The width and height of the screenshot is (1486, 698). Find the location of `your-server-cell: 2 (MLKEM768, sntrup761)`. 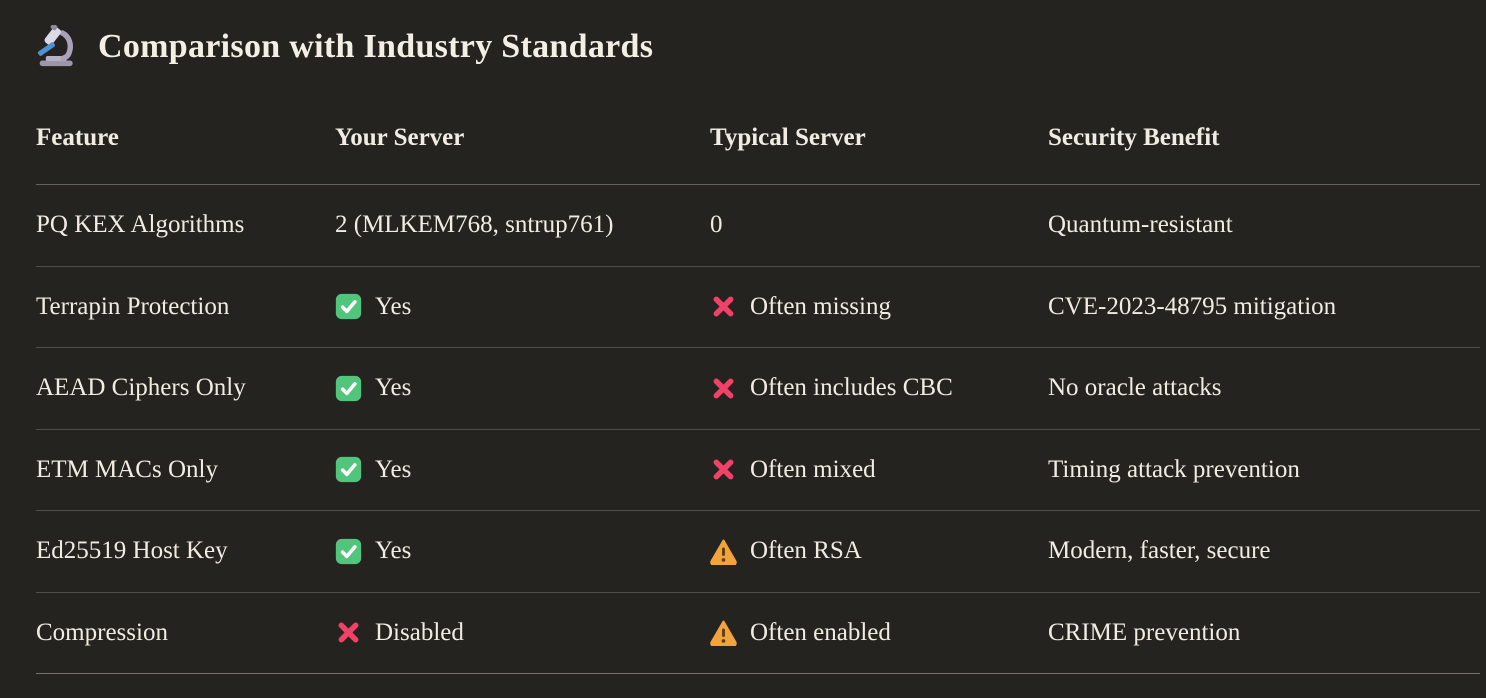

your-server-cell: 2 (MLKEM768, sntrup761) is located at coordinates (522, 225).